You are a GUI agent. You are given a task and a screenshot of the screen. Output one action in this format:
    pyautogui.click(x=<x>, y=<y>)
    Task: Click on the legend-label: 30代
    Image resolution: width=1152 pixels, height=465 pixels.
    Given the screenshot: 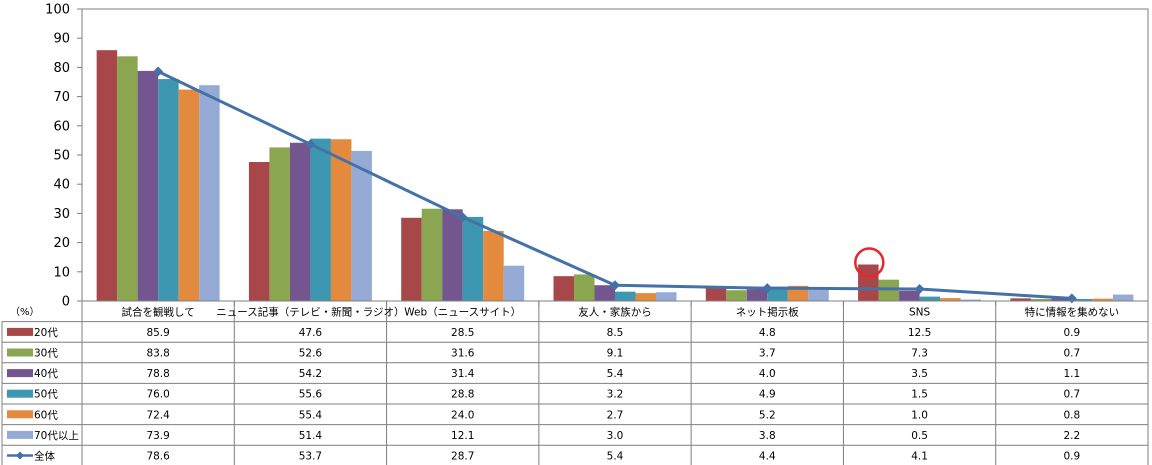 What is the action you would take?
    pyautogui.click(x=46, y=354)
    